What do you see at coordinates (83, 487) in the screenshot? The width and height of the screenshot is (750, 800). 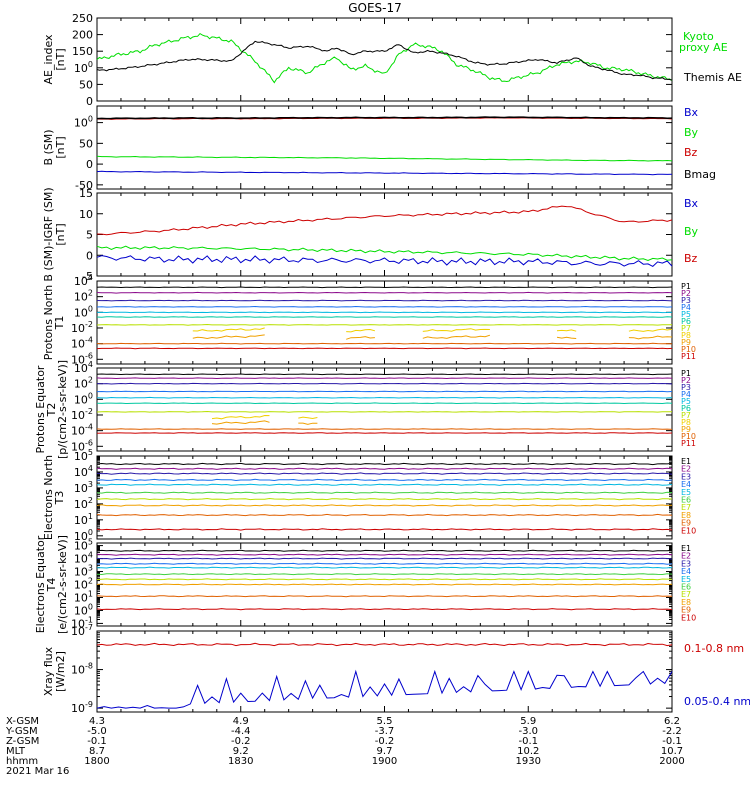 I see `y-tick-label: 103` at bounding box center [83, 487].